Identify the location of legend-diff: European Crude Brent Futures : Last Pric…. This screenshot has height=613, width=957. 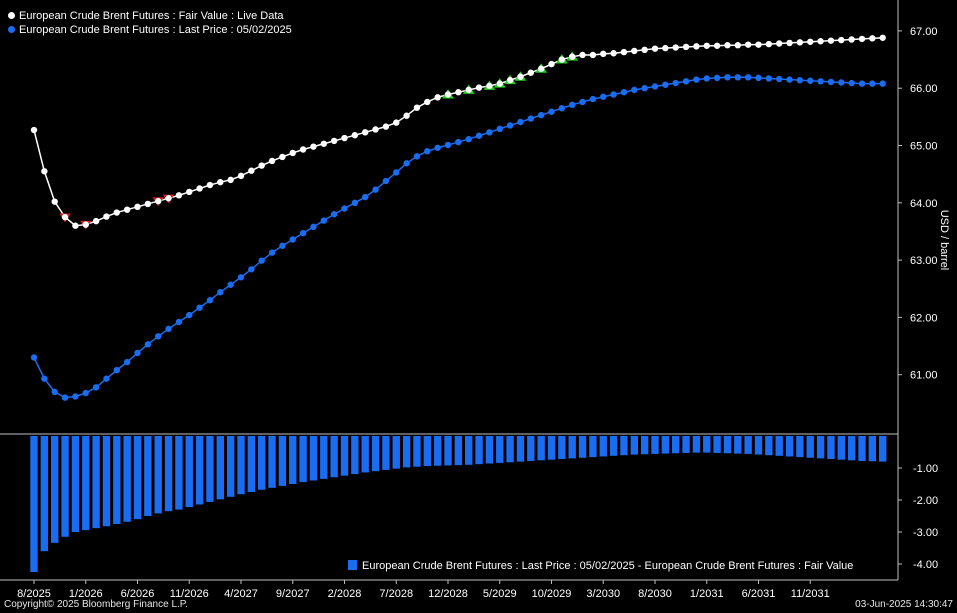
(602, 566).